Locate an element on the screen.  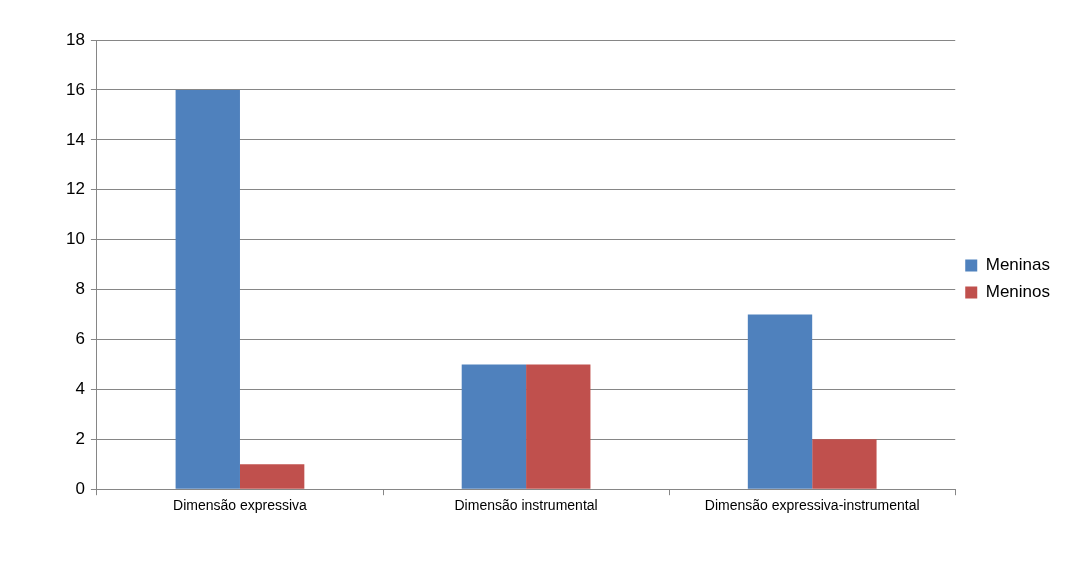
y-tick-label: 12 is located at coordinates (75, 189).